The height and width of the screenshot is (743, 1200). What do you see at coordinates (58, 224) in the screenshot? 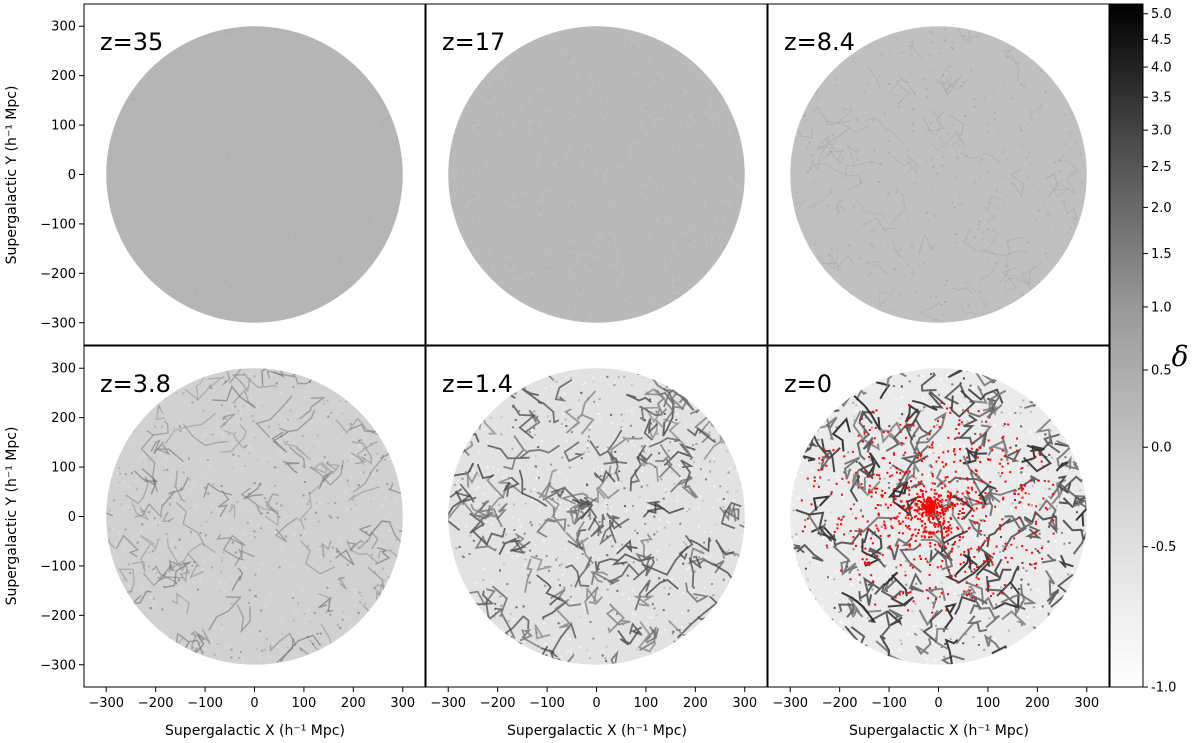
I see `y-tick-label: −100` at bounding box center [58, 224].